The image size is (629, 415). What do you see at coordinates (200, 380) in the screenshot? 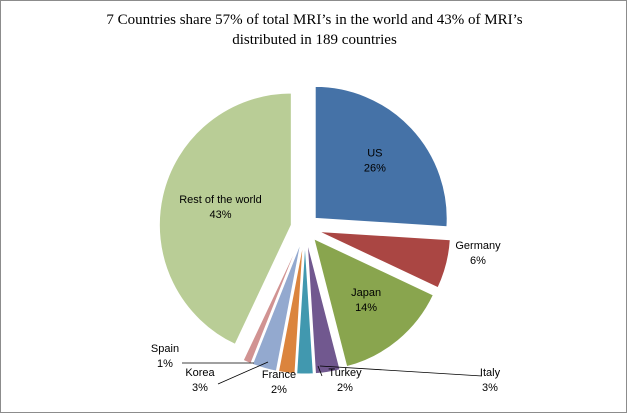
I see `slice-label-korea: Korea 3%` at bounding box center [200, 380].